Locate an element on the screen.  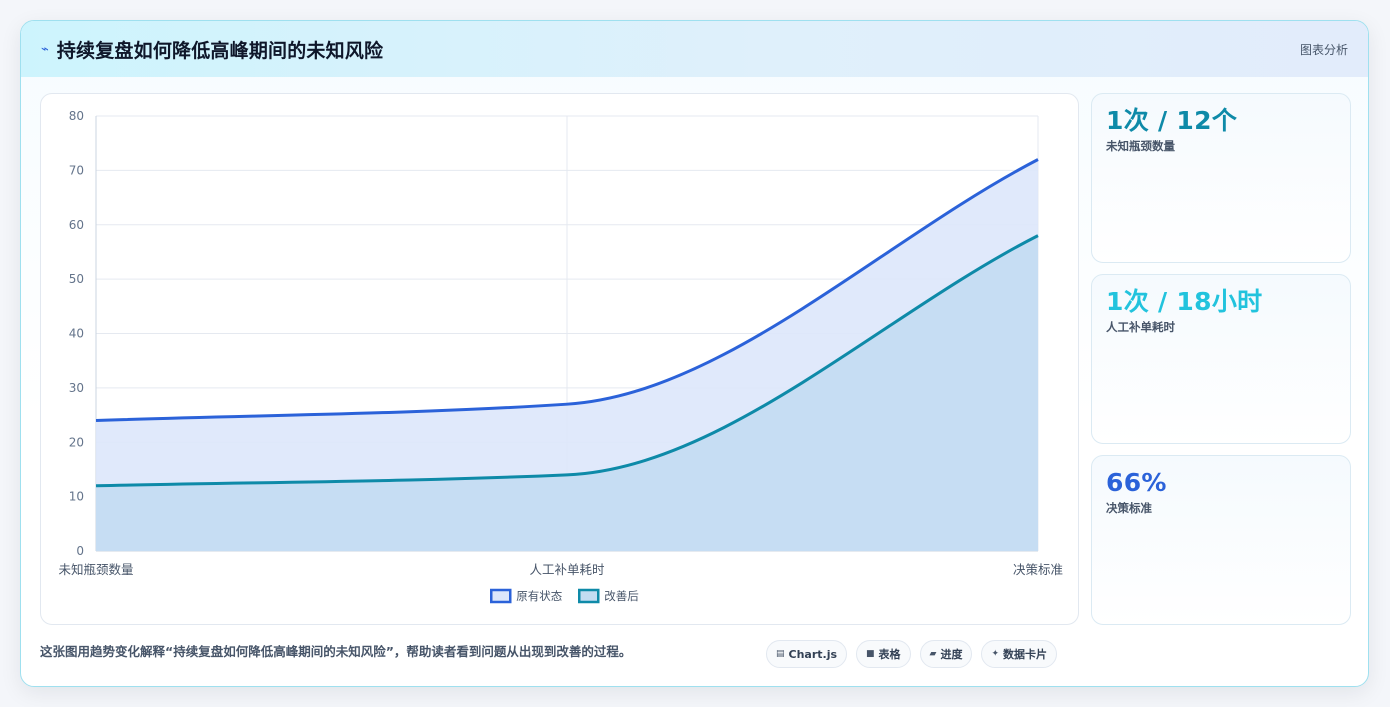
progress-icon: ▰ is located at coordinates (933, 654).